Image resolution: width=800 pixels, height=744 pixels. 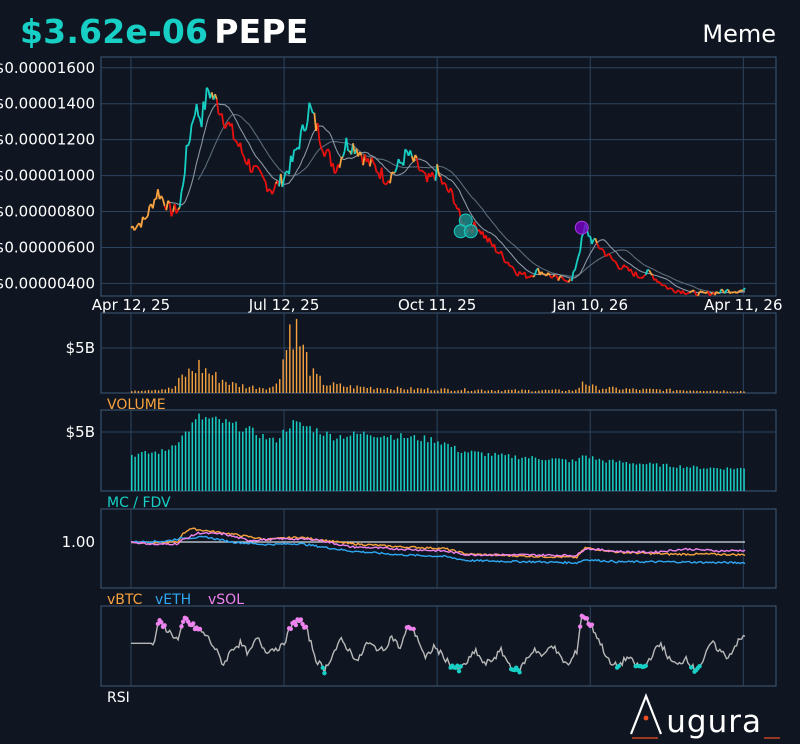 I want to click on x-tick-label: Apr 12, 25, so click(x=131, y=305).